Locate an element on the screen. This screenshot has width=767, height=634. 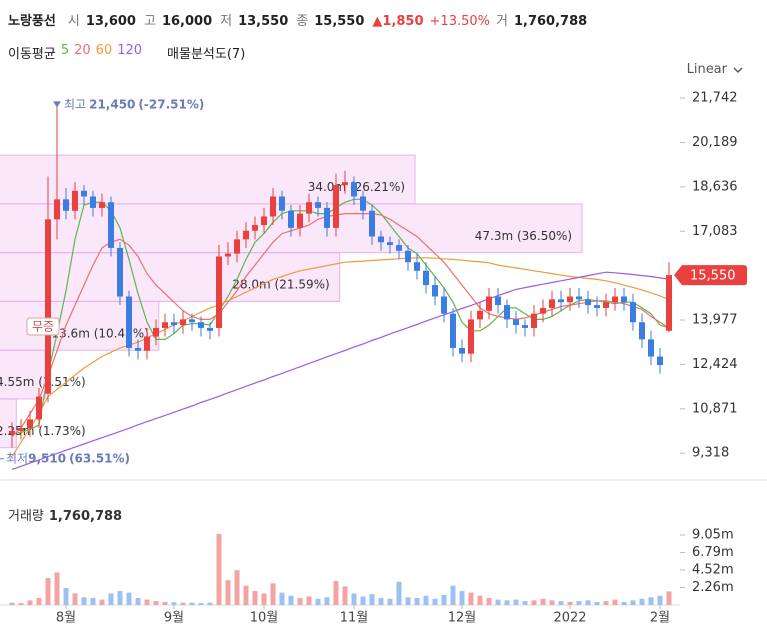
volume-tick-label: 4.52m is located at coordinates (713, 570).